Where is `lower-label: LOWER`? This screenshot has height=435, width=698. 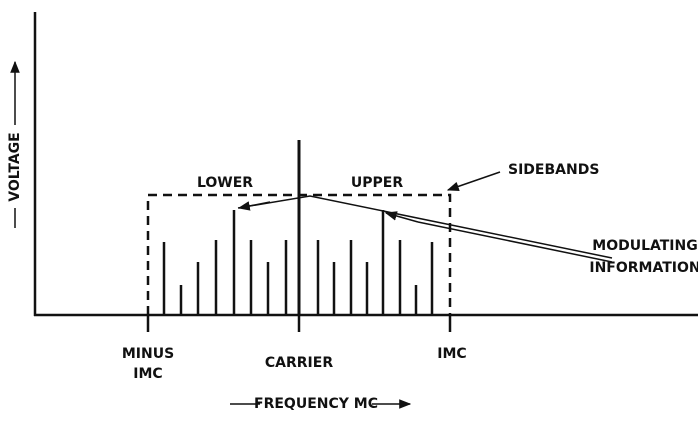 lower-label: LOWER is located at coordinates (225, 183).